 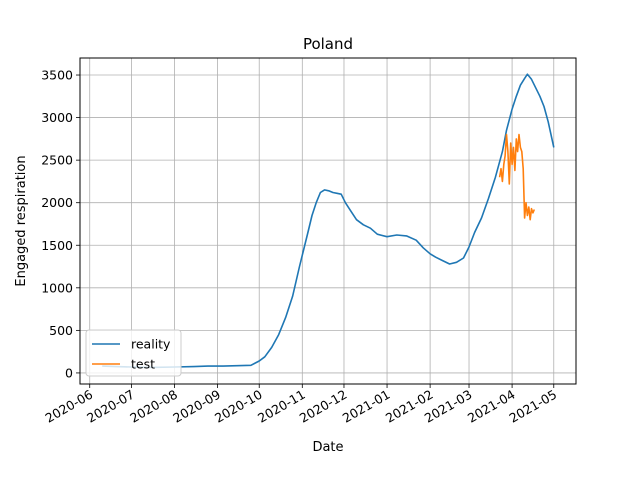 What do you see at coordinates (60, 224) in the screenshot?
I see `y-axis: 0 500 1000 1500 2000 2500 3000 3500` at bounding box center [60, 224].